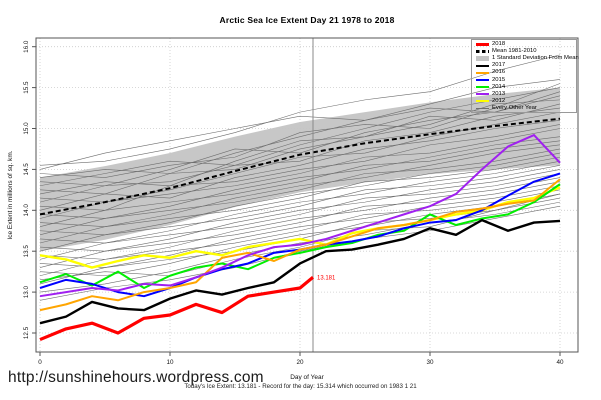 Image resolution: width=601 pixels, height=400 pixels. I want to click on legend-label: 2016, so click(499, 72).